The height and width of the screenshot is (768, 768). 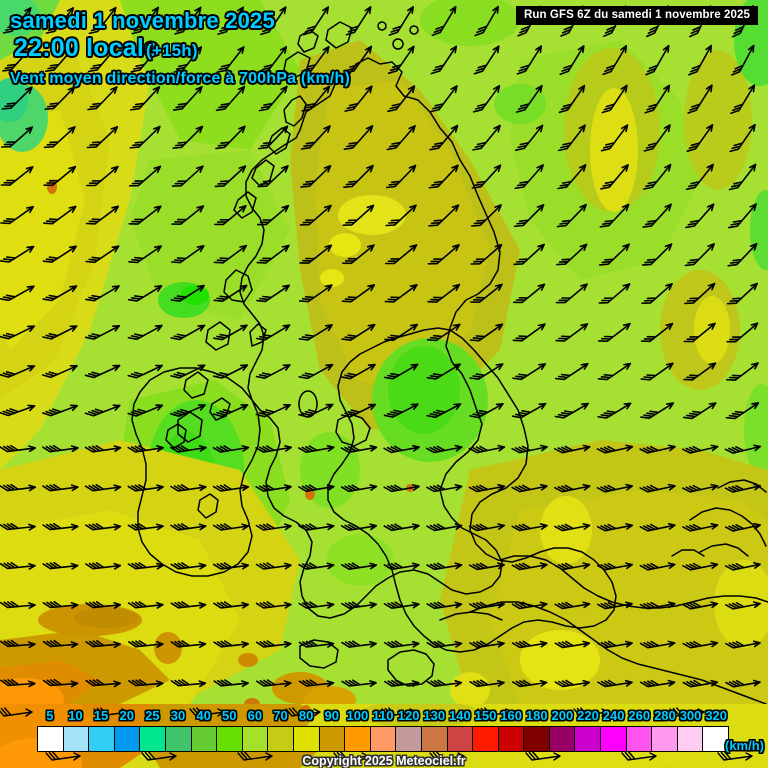 I want to click on forecast-date: samedi 1 novembre 2025, so click(x=142, y=20).